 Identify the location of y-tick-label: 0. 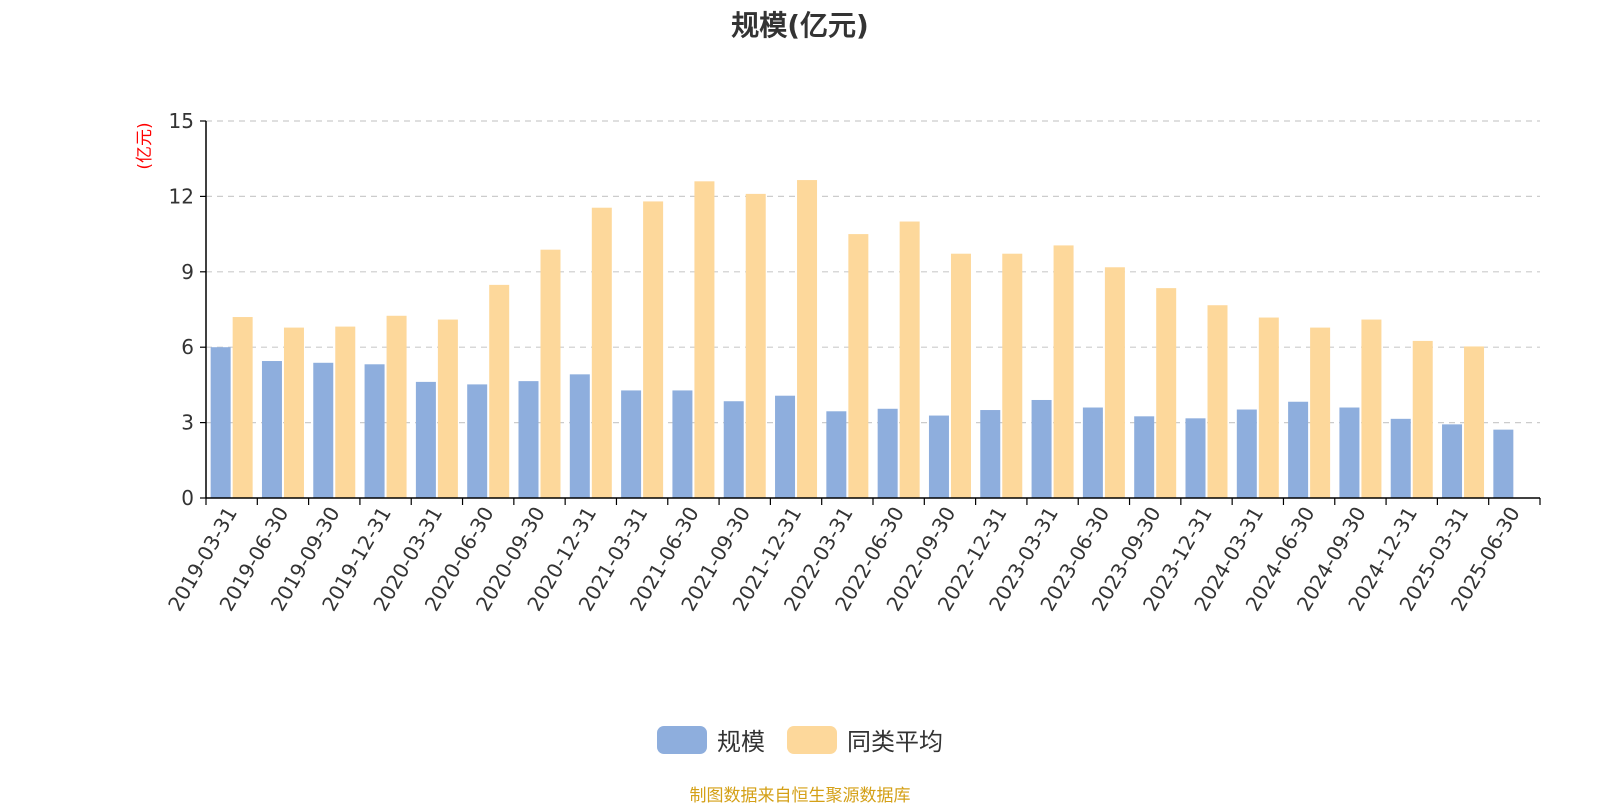
(187, 498).